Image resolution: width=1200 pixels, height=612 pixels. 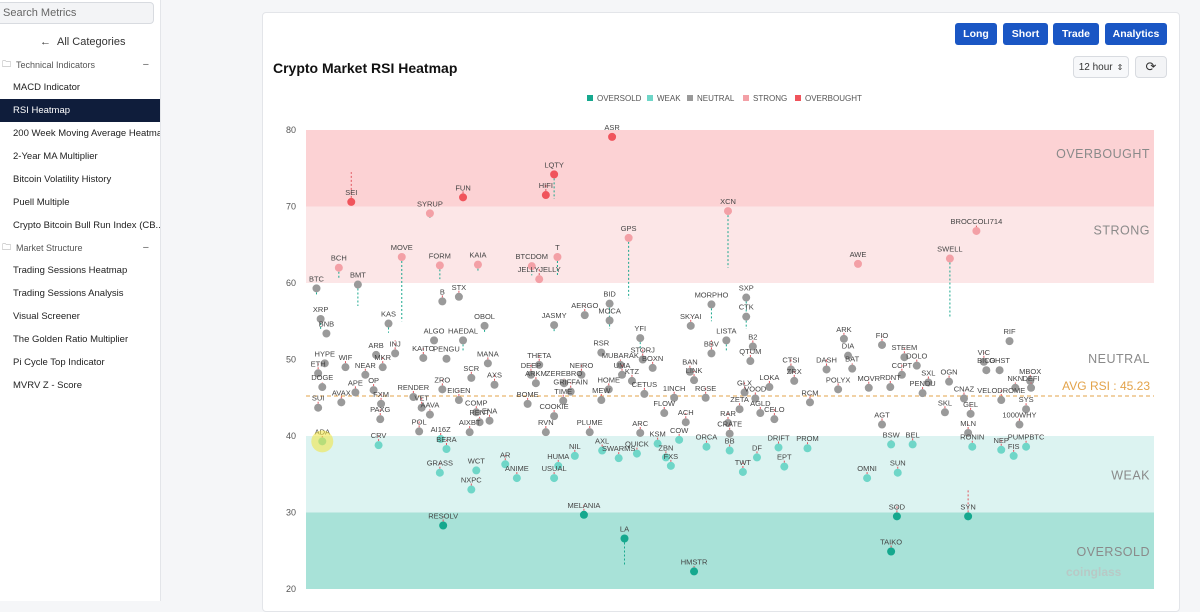 What do you see at coordinates (365, 68) in the screenshot?
I see `chart-title: Crypto Market RSI Heatmap` at bounding box center [365, 68].